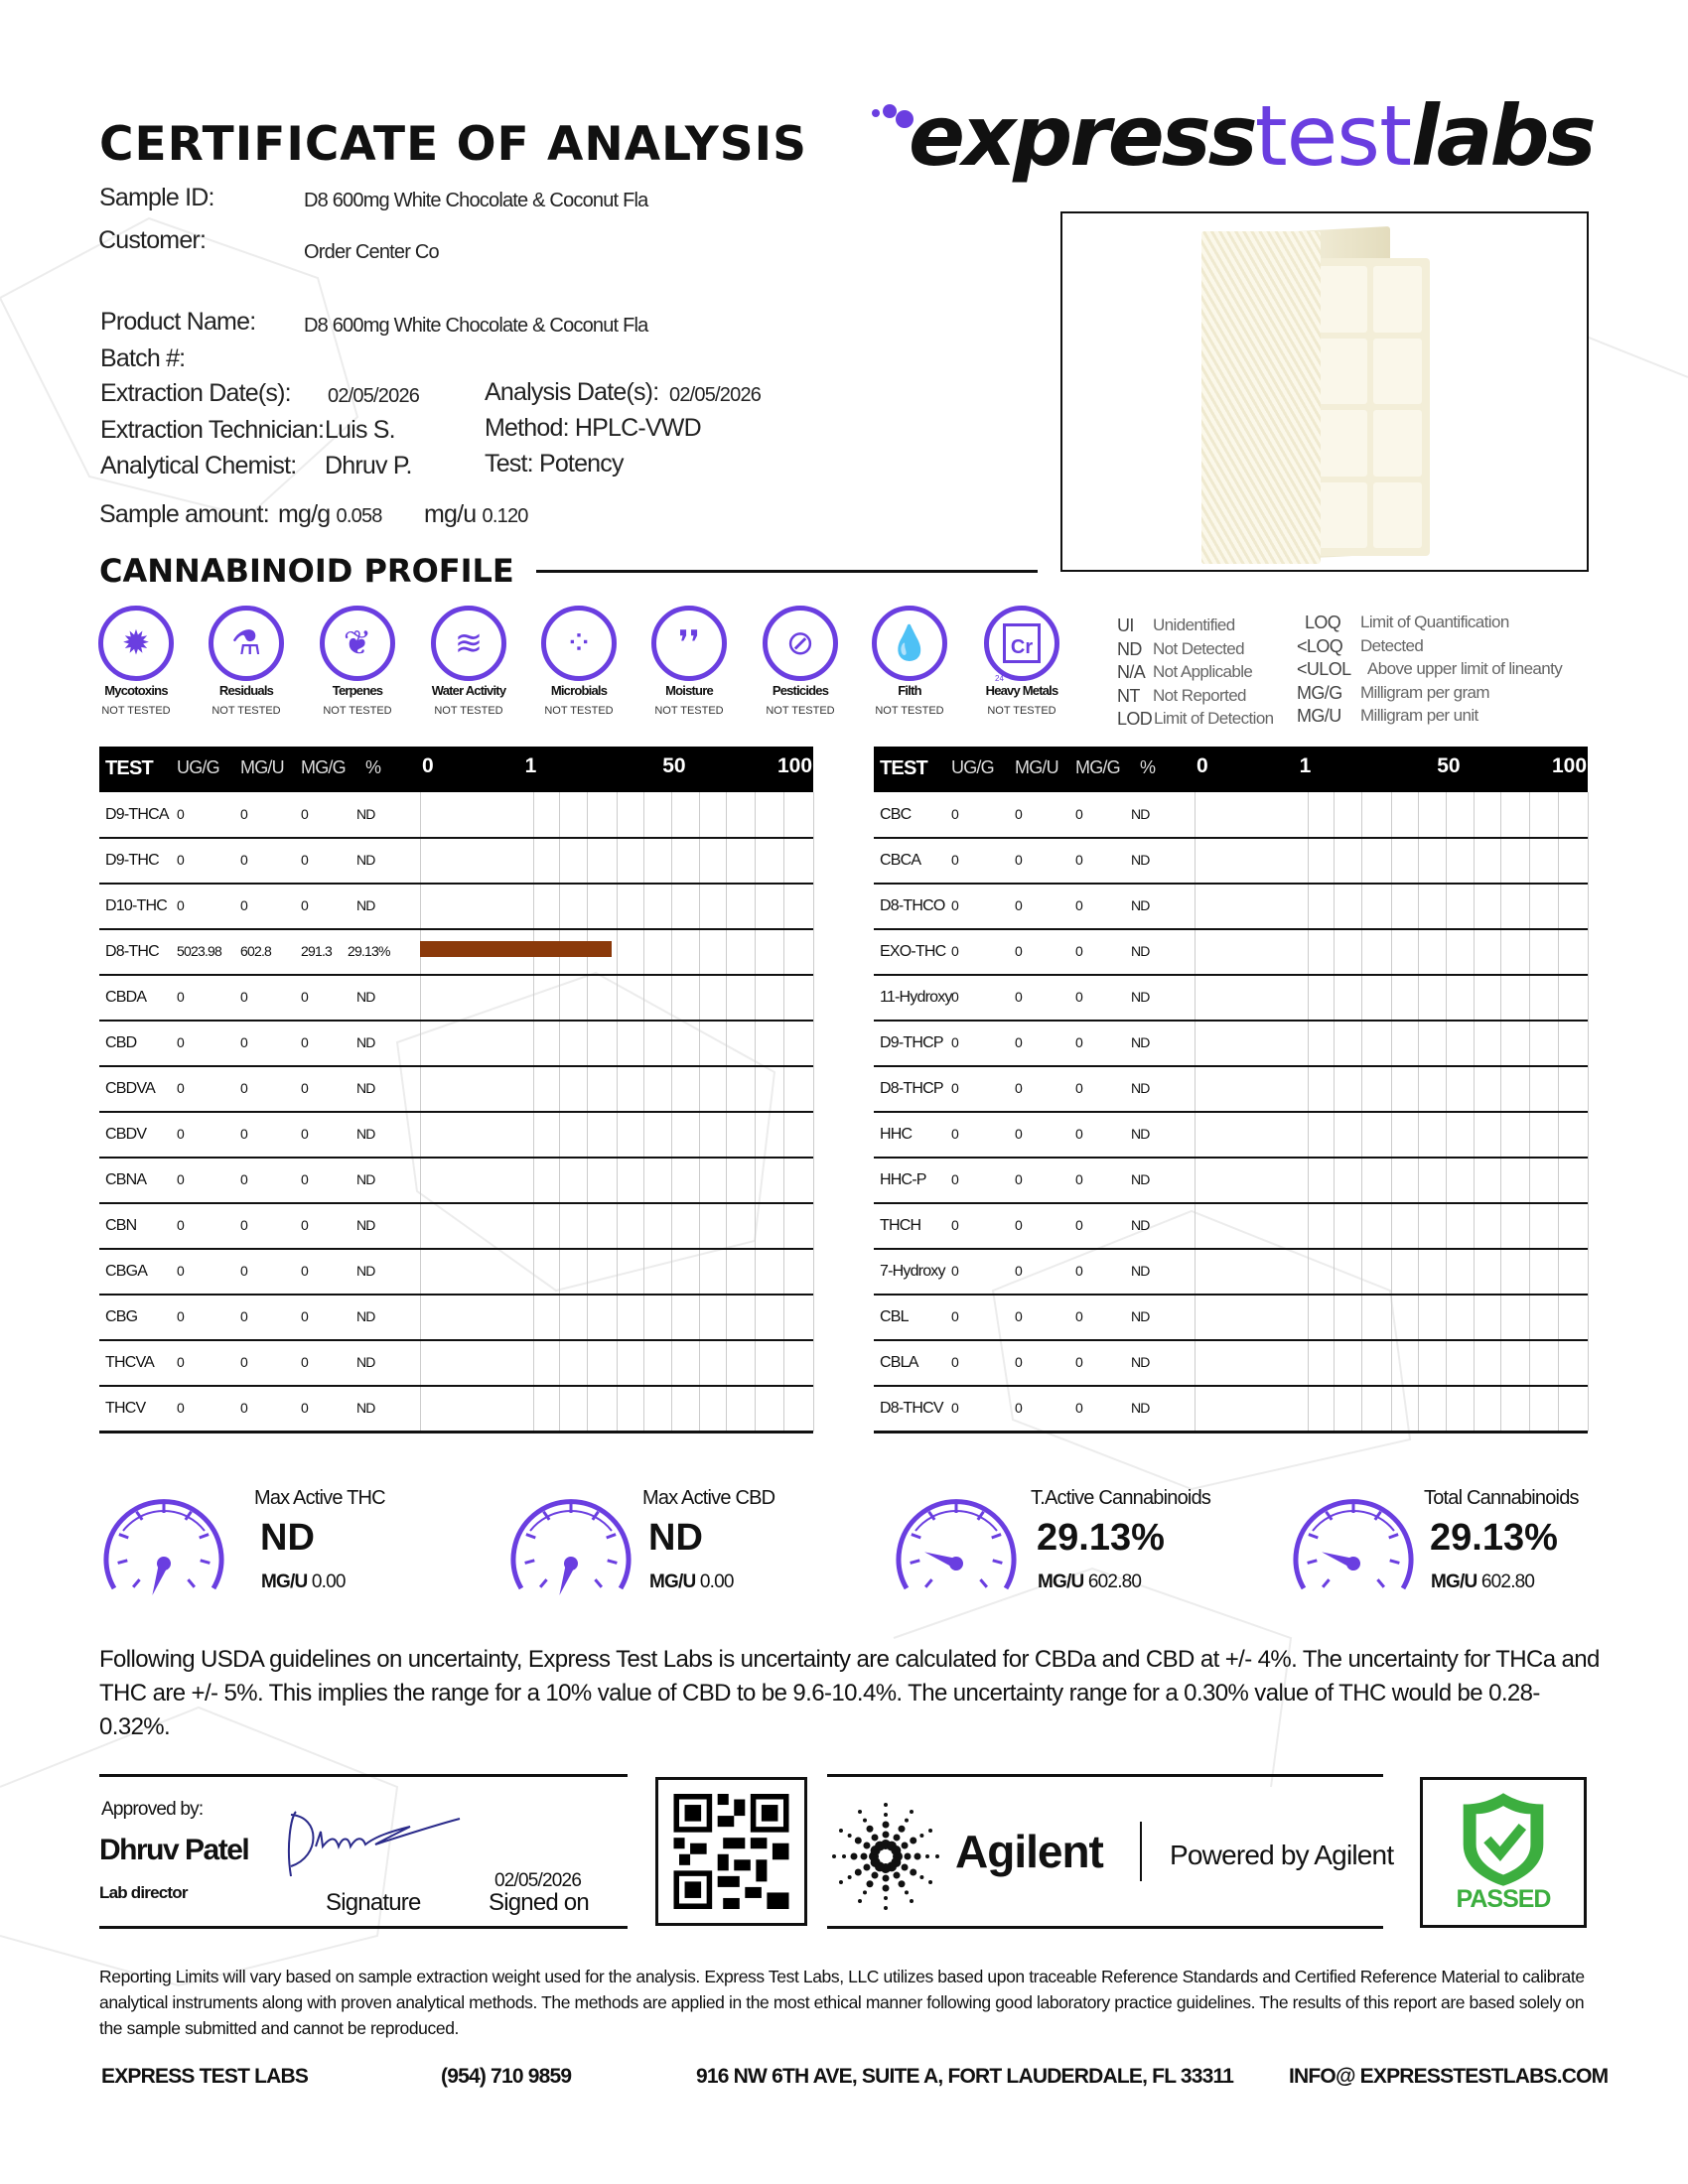 Image resolution: width=1688 pixels, height=2184 pixels. Describe the element at coordinates (572, 392) in the screenshot. I see `analysis-date-label: Analysis Date(s):` at that location.